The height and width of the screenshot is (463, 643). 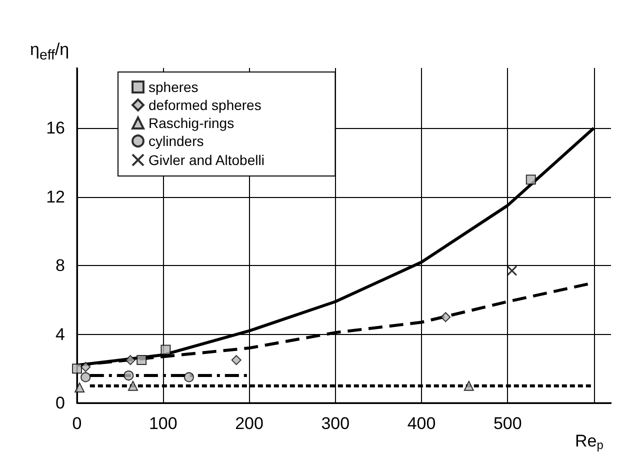 What do you see at coordinates (205, 105) in the screenshot?
I see `legend-label: deformed spheres` at bounding box center [205, 105].